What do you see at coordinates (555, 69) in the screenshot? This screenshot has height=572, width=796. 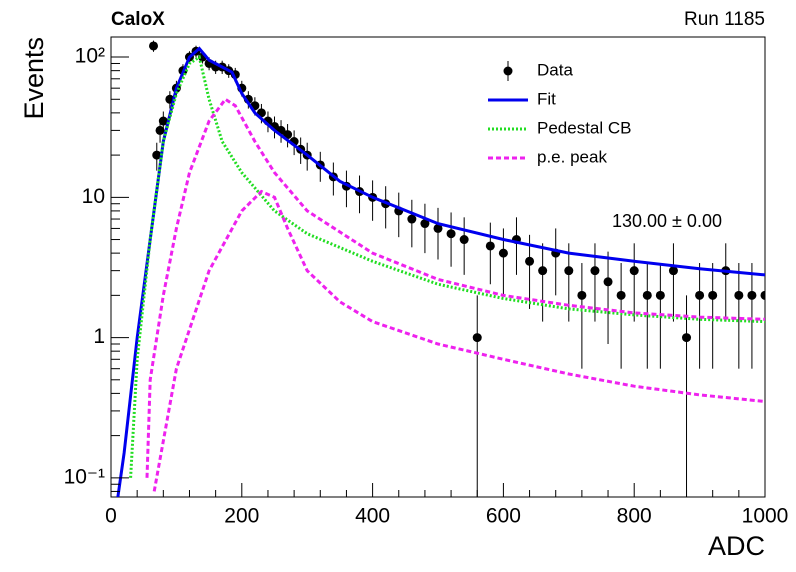 I see `legend-label: Data` at bounding box center [555, 69].